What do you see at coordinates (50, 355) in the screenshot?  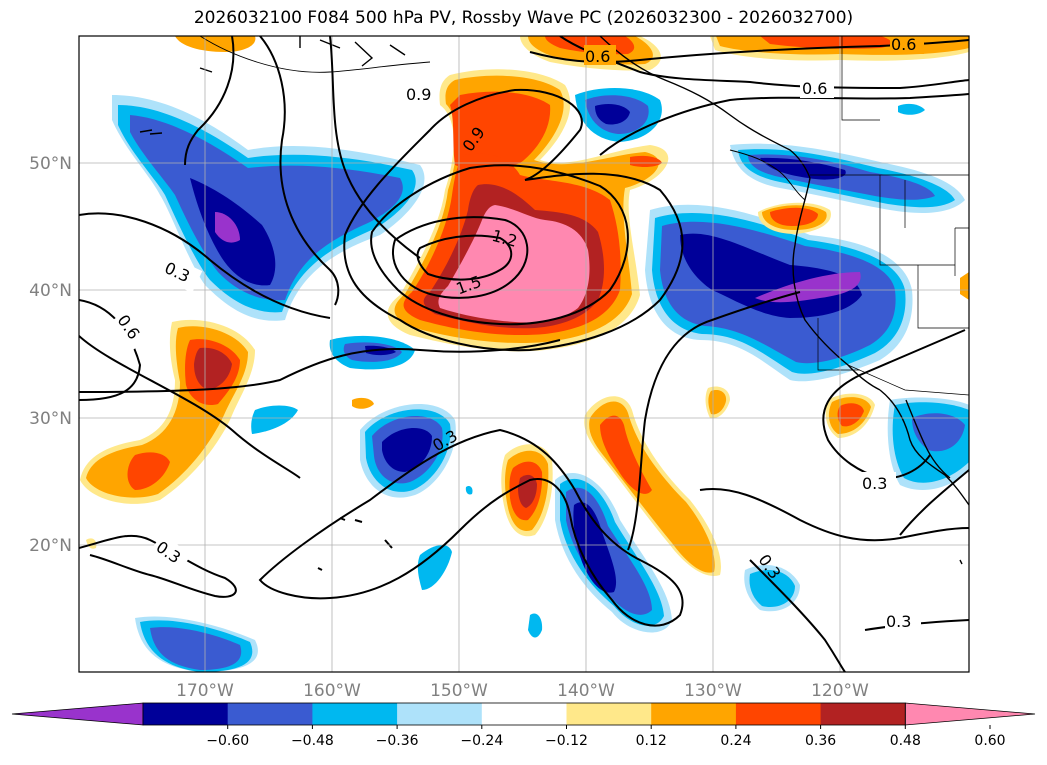 I see `latitude-labels: 50°N 40°N 30°N 20°N` at bounding box center [50, 355].